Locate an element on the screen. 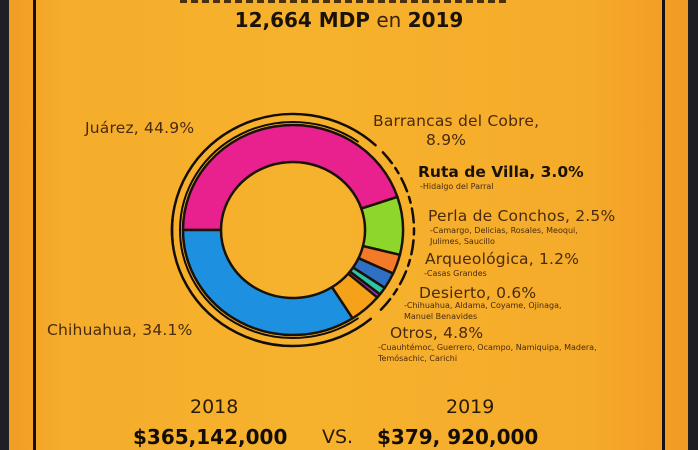 The height and width of the screenshot is (450, 698). juarez-inner-guide-arc is located at coordinates (269, 176).